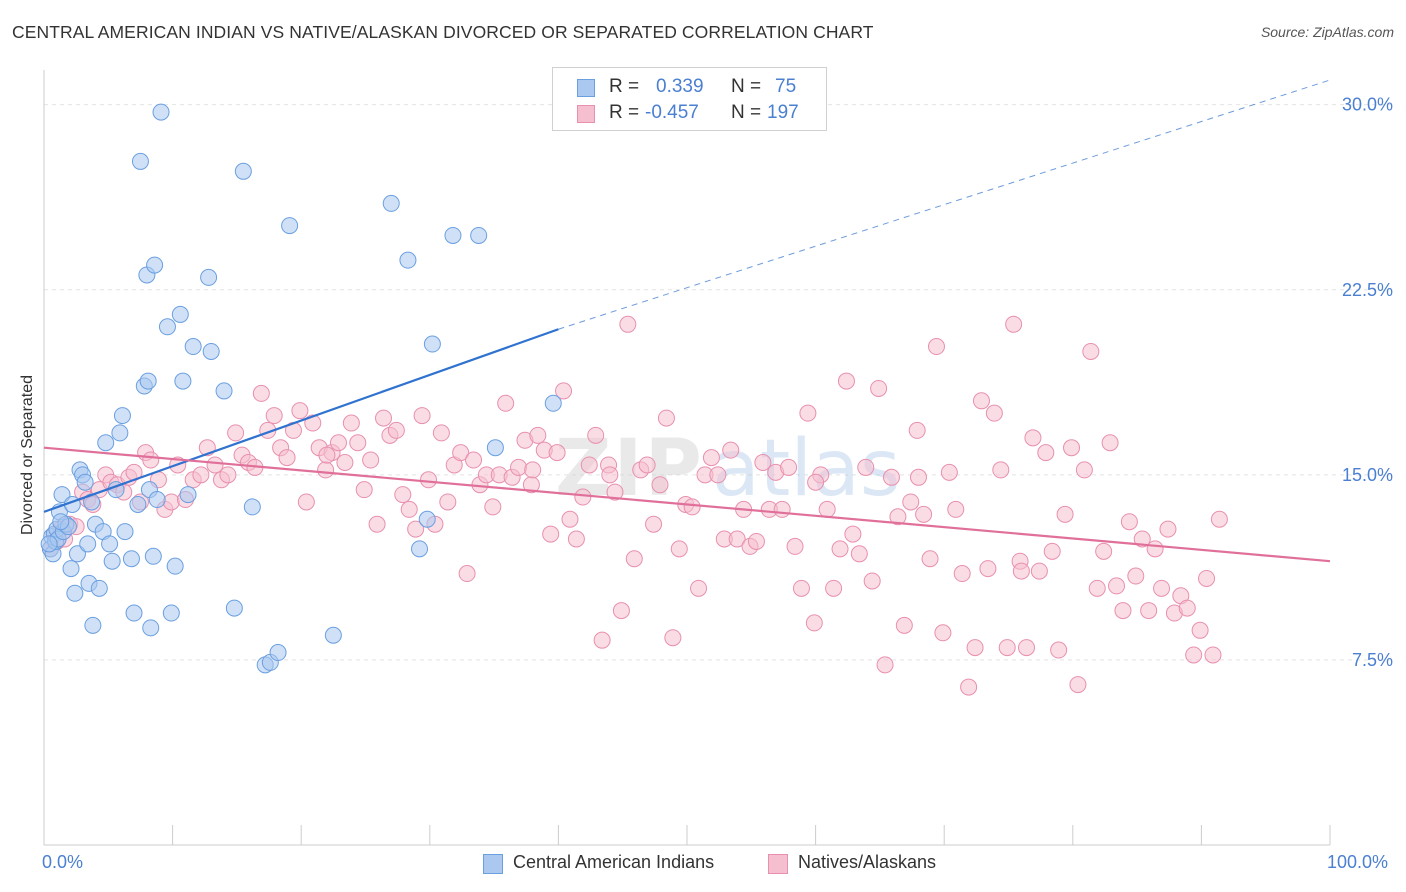 This screenshot has width=1406, height=892. Describe the element at coordinates (689, 99) in the screenshot. I see `correlation-legend: R = 0.339 N = 75 R = -0.457 N = 197` at that location.